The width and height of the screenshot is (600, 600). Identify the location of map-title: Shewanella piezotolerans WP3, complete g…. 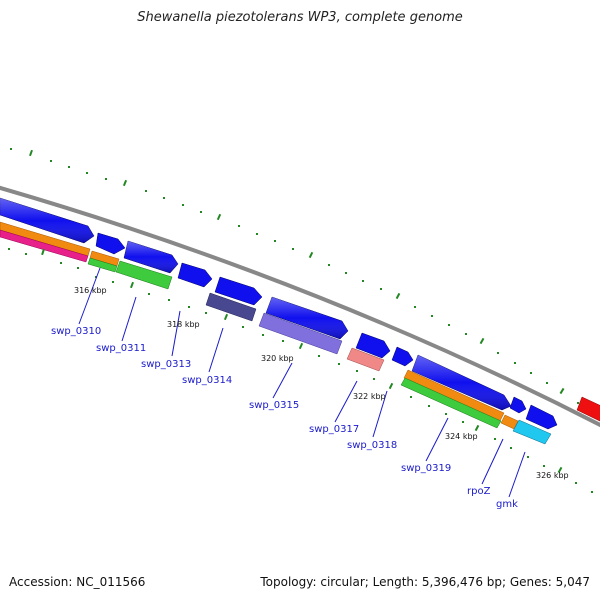
(300, 17).